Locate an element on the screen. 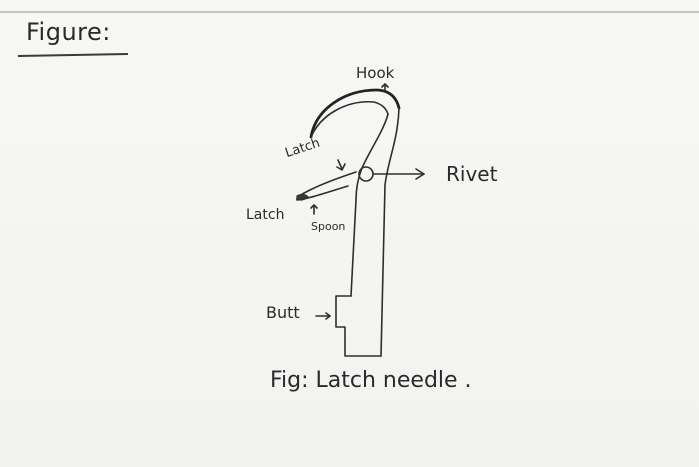 This screenshot has width=699, height=467. butt-label: Butt is located at coordinates (283, 312).